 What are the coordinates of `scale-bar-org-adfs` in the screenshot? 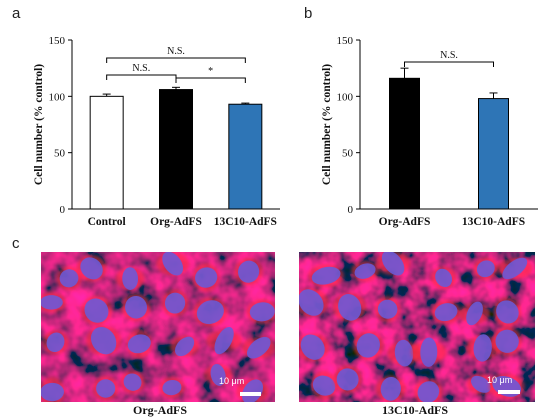 It's located at (250, 394).